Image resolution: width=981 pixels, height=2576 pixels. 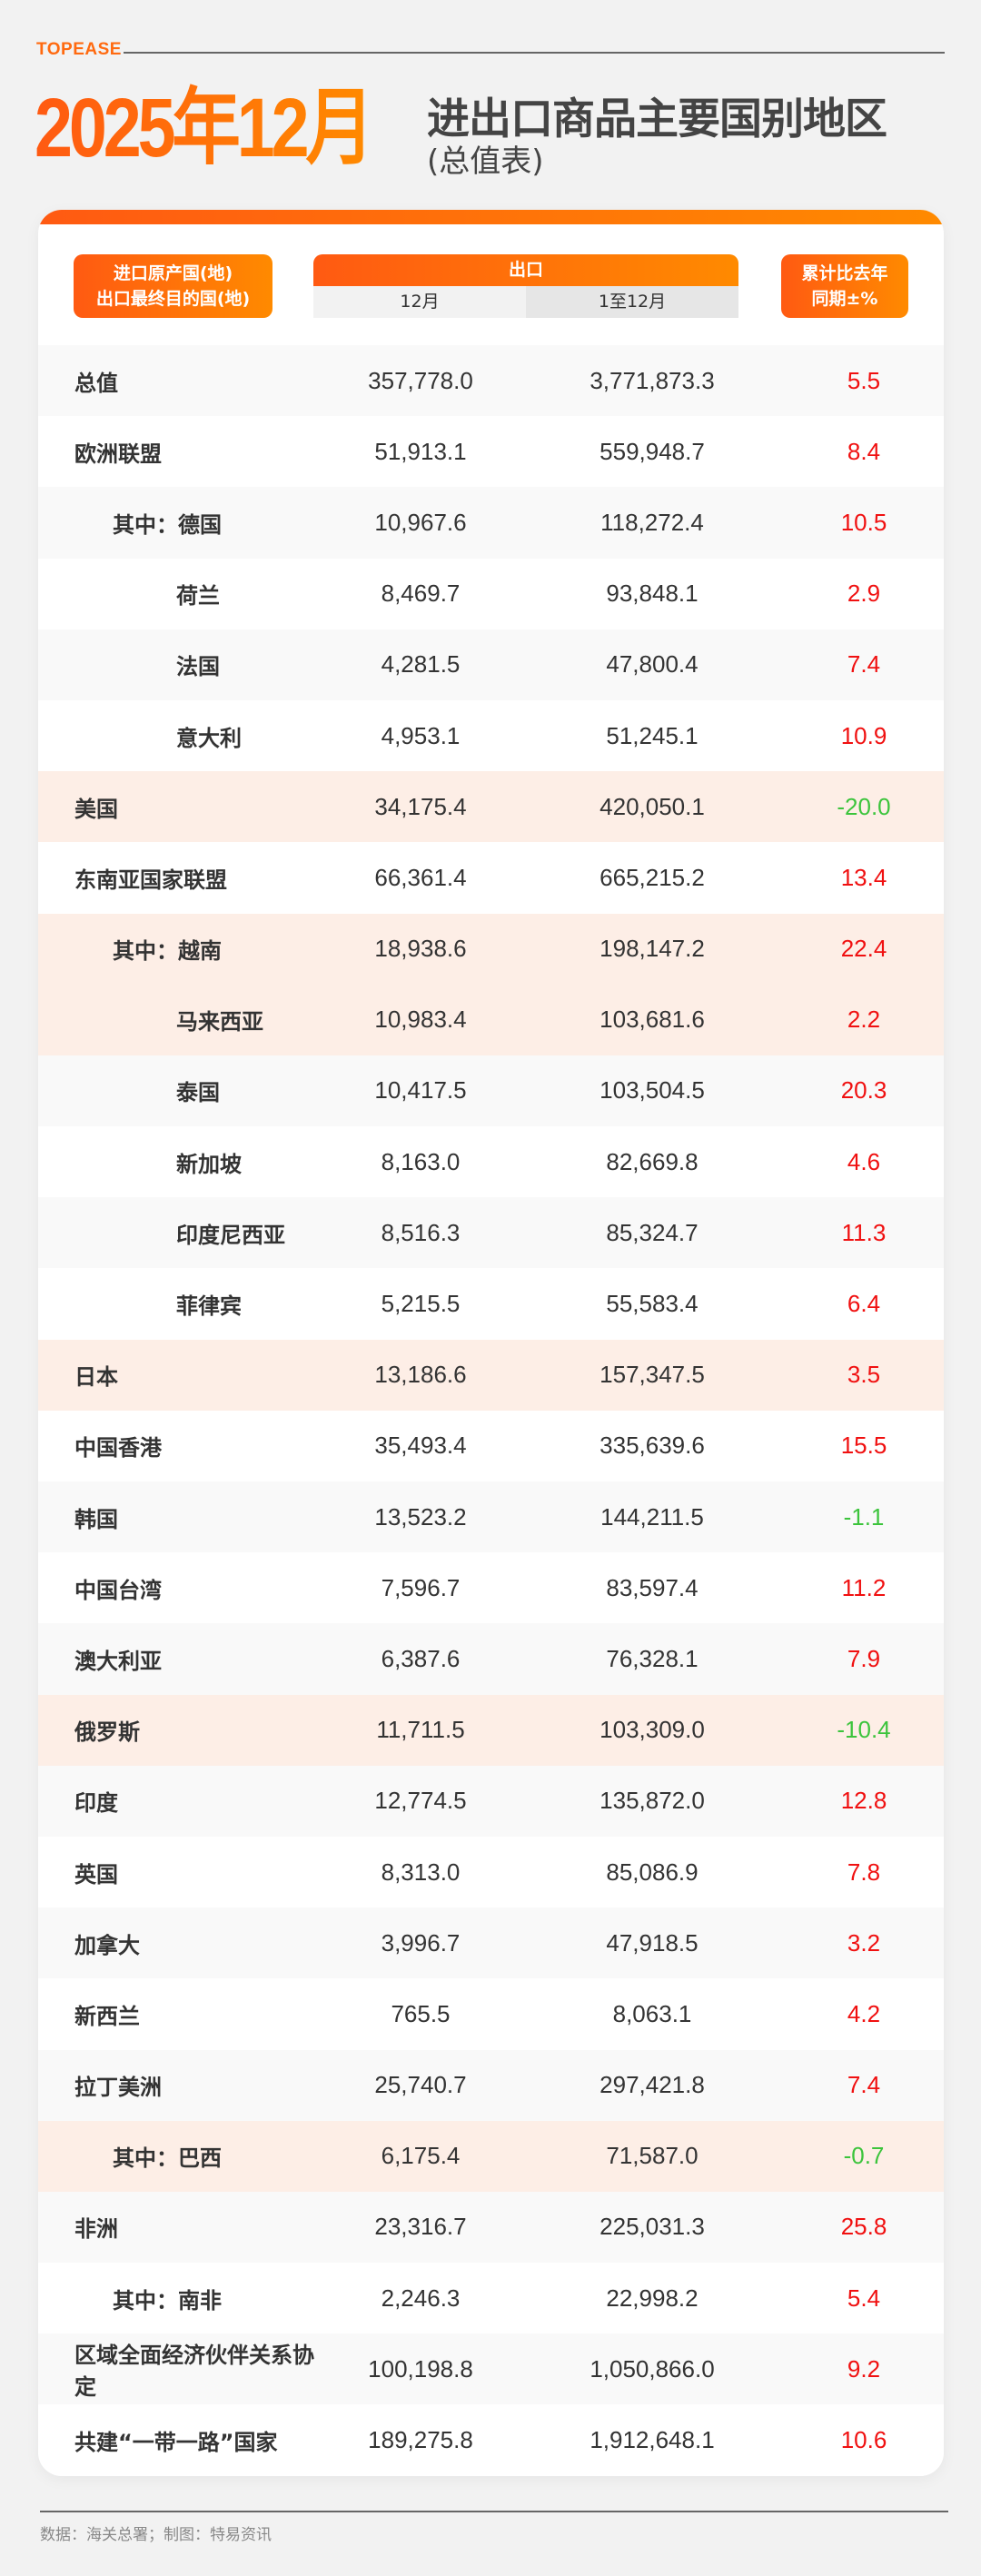 What do you see at coordinates (421, 2013) in the screenshot?
I see `row-month-value: 765.5` at bounding box center [421, 2013].